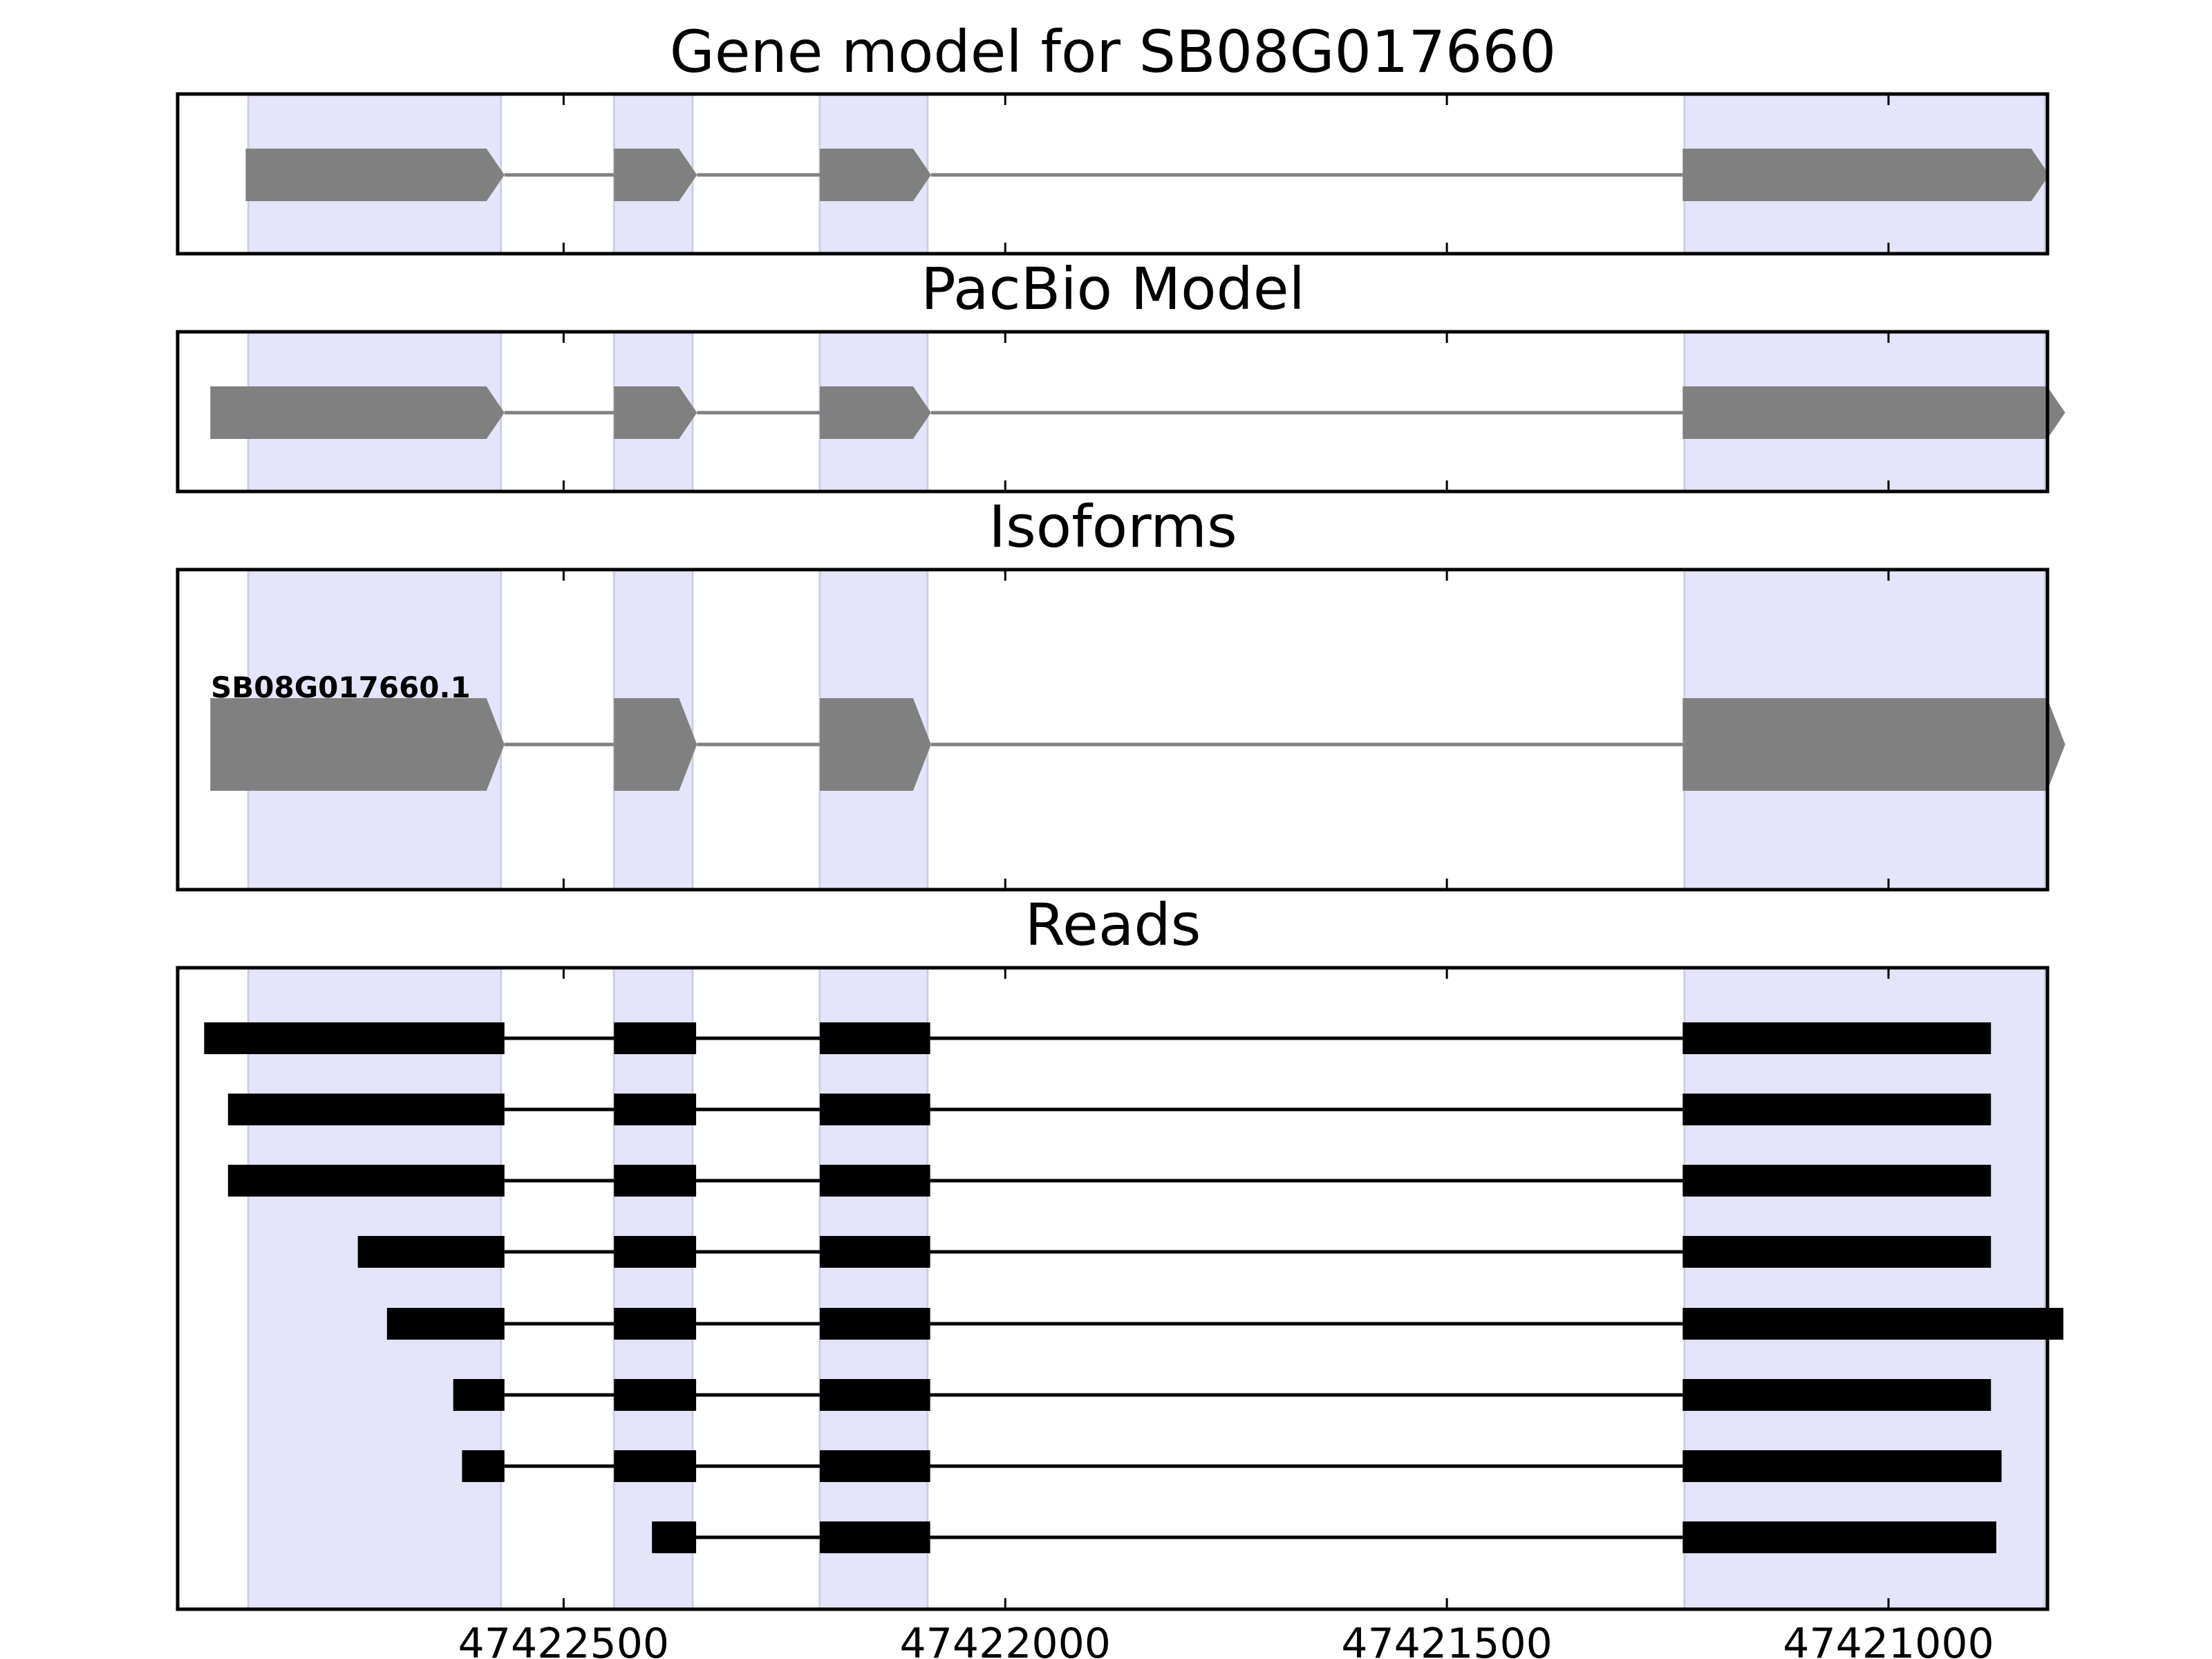  Describe the element at coordinates (1138, 412) in the screenshot. I see `pacbio-model-track` at that location.